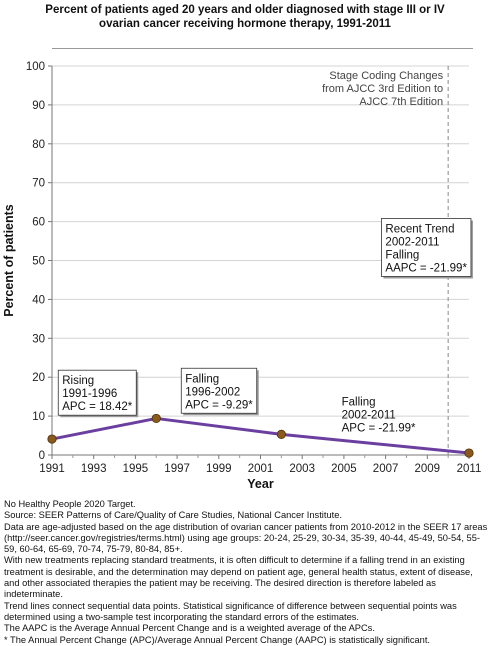 The width and height of the screenshot is (491, 646). I want to click on y-tick-label: 100, so click(35, 67).